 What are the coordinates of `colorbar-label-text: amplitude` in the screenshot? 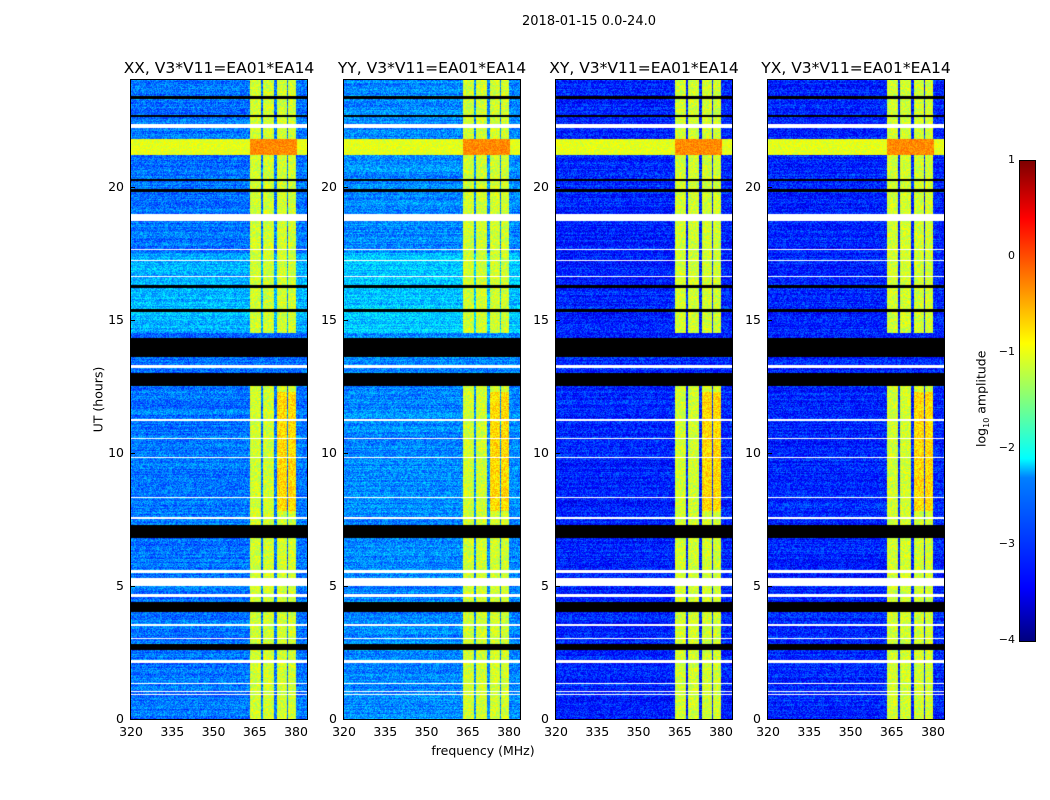 It's located at (981, 384).